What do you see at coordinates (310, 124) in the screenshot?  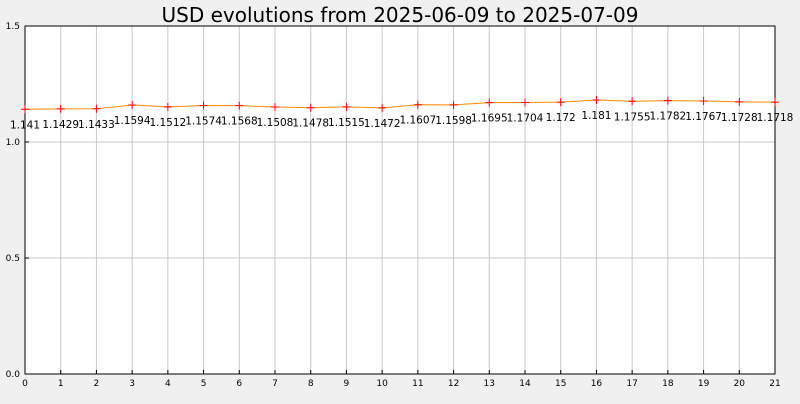 I see `data-label: 1.1478` at bounding box center [310, 124].